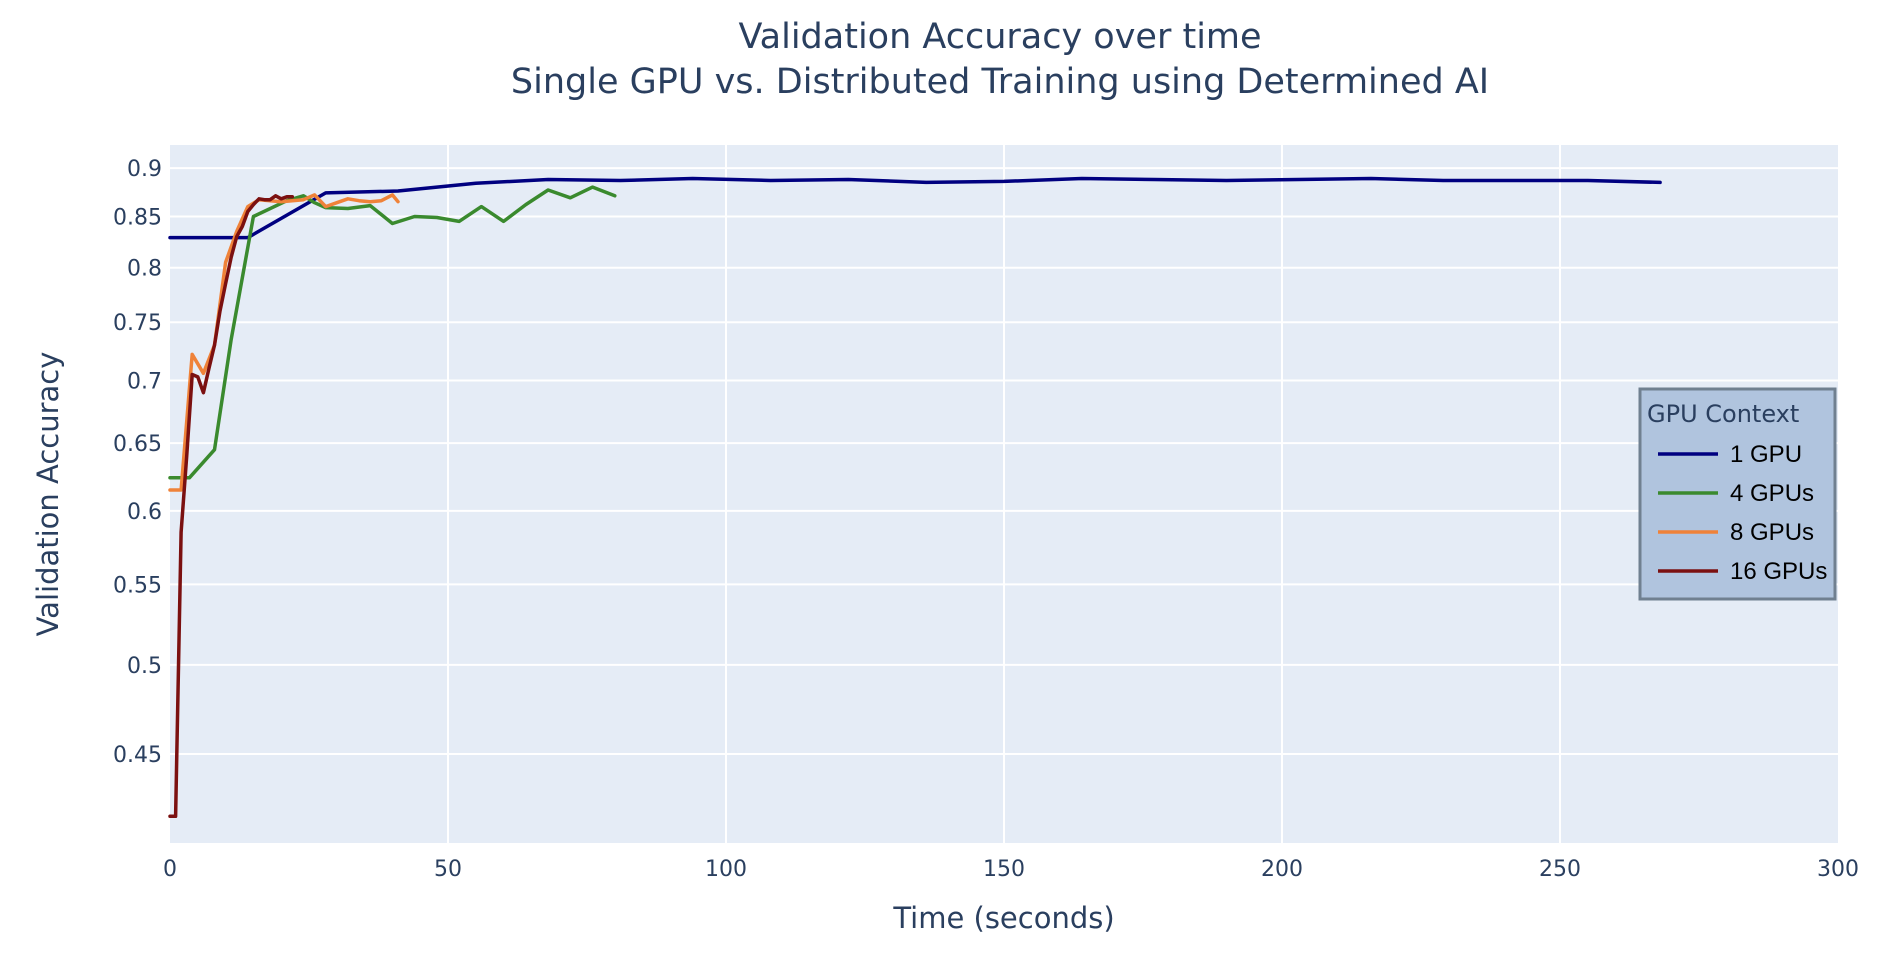  Describe the element at coordinates (1723, 414) in the screenshot. I see `legend-title: GPU Context` at that location.